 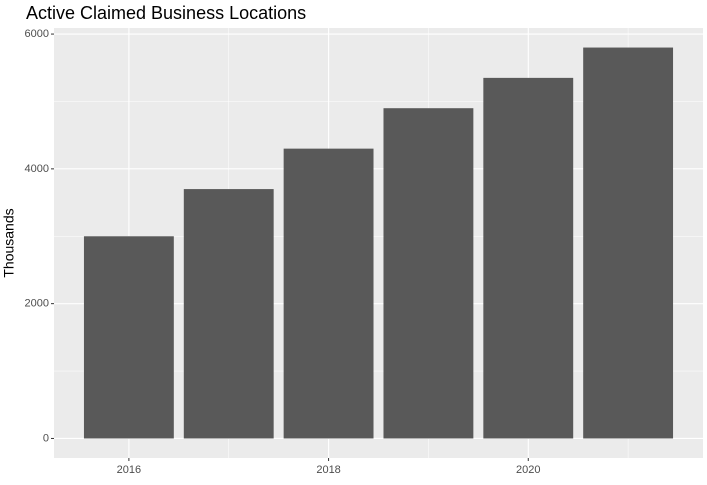 I want to click on chart-title: Active Claimed Business Locations, so click(x=166, y=13).